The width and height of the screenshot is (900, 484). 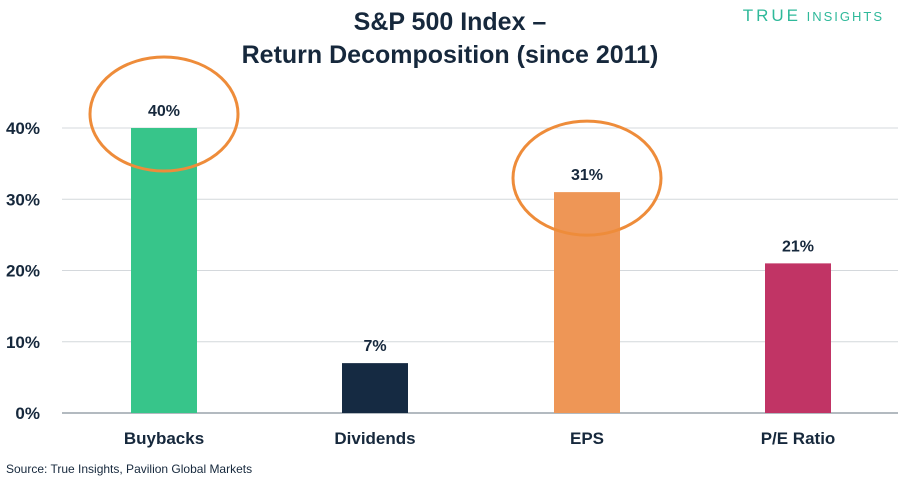 I want to click on data-label: 21%, so click(x=798, y=246).